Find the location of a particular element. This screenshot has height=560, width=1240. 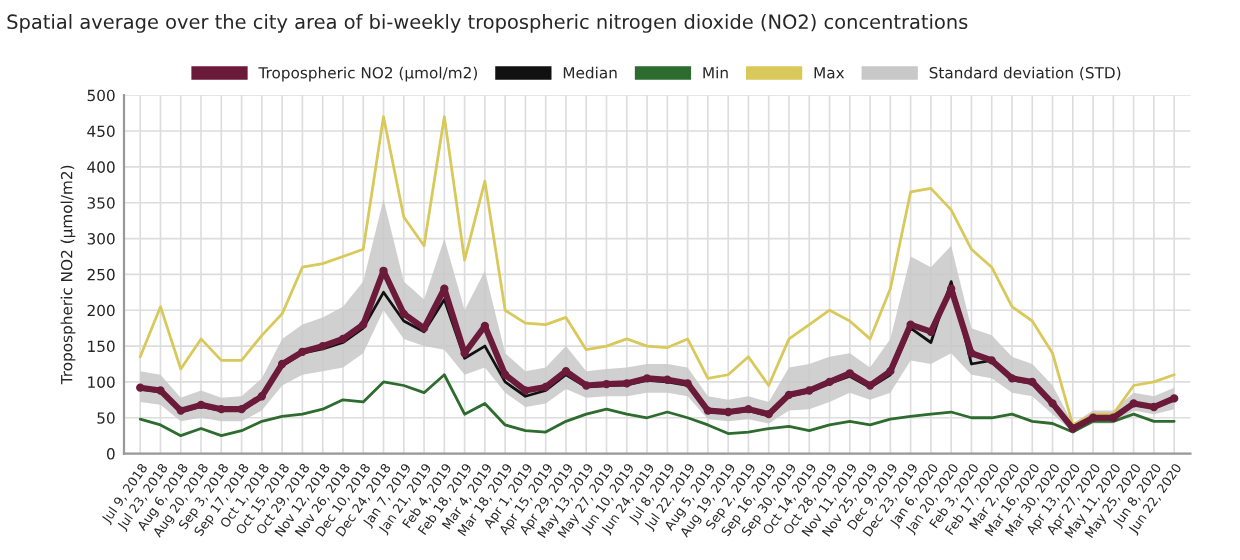

line-series is located at coordinates (657, 405).